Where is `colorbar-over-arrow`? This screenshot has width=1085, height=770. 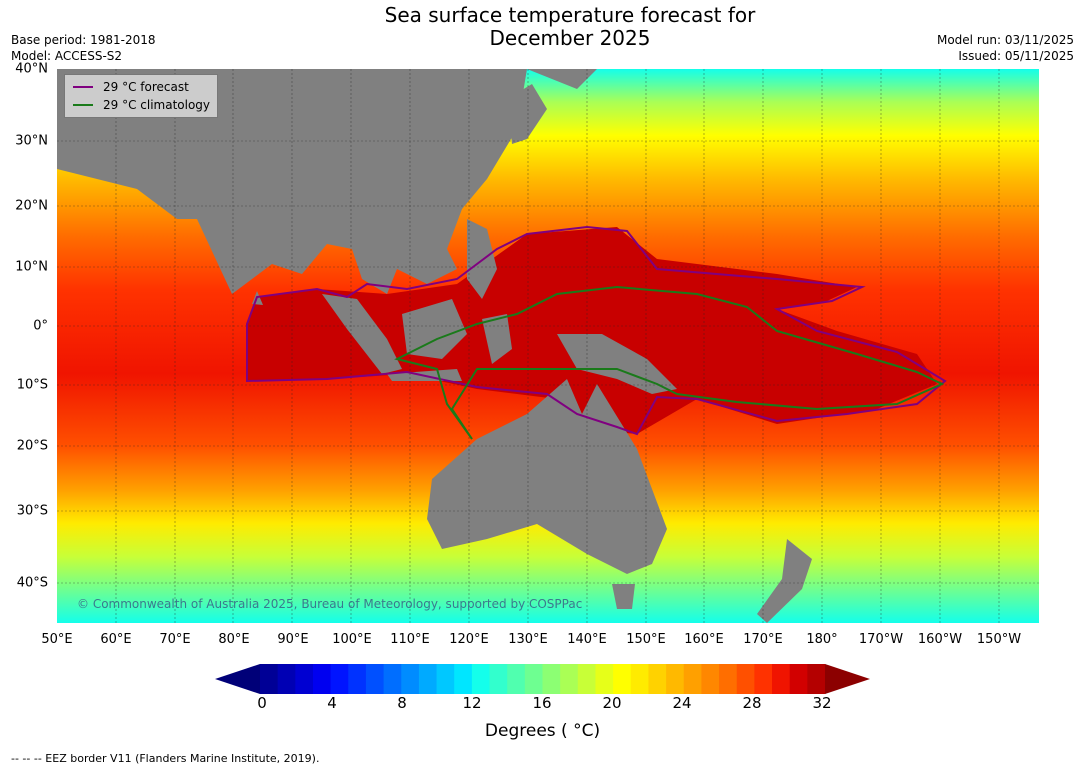
colorbar-over-arrow is located at coordinates (847, 679).